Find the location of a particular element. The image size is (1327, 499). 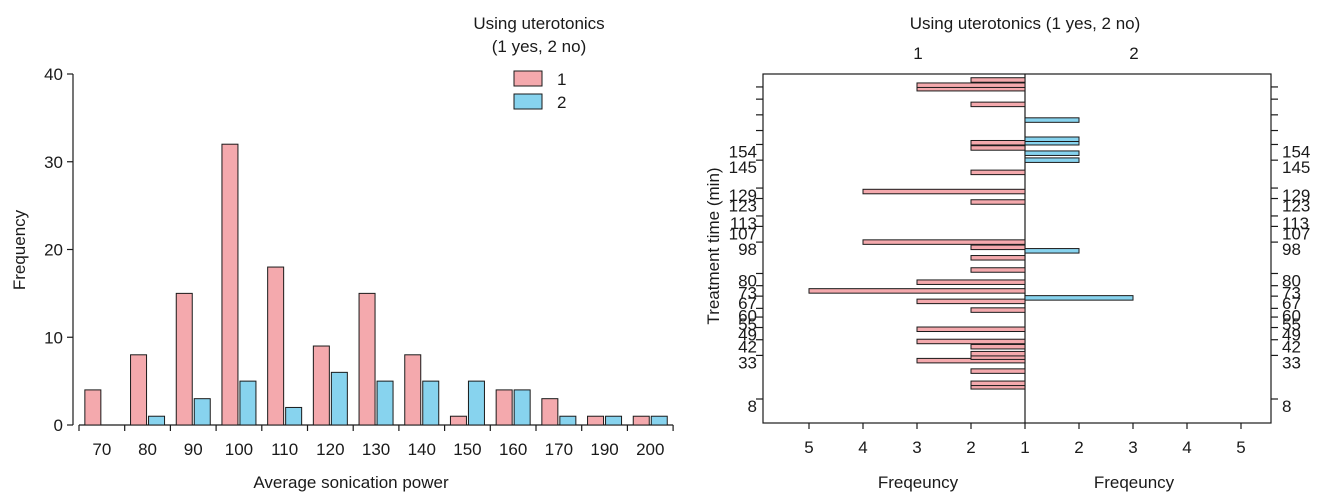

right-y-tick-label-right: 154 is located at coordinates (1296, 151).